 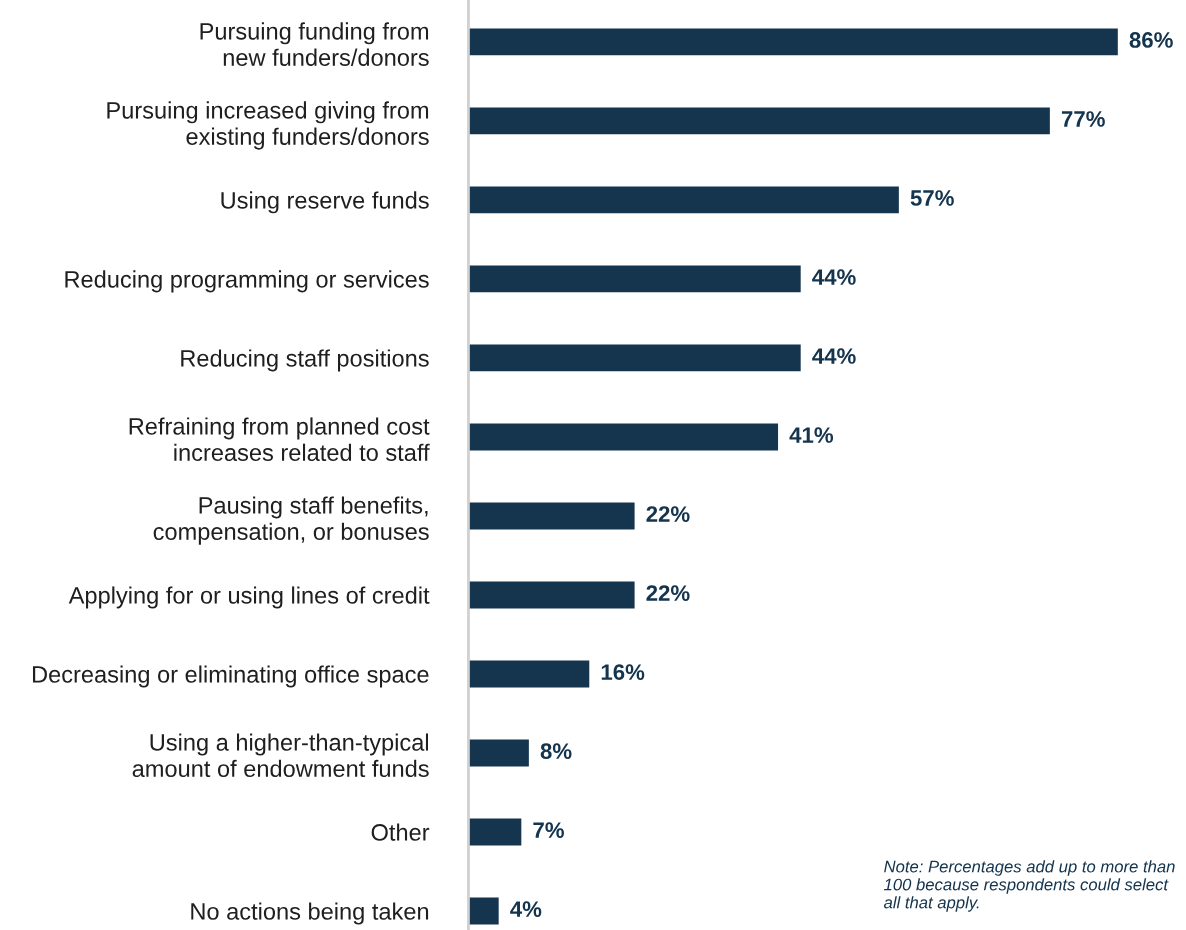 I want to click on data-label: 86%, so click(x=1151, y=40).